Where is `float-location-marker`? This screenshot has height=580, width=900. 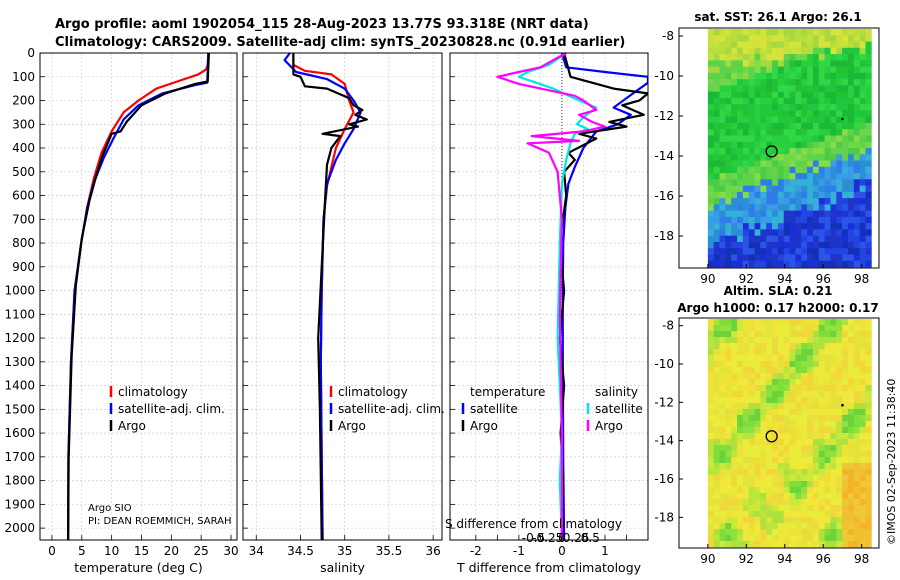
float-location-marker is located at coordinates (771, 151).